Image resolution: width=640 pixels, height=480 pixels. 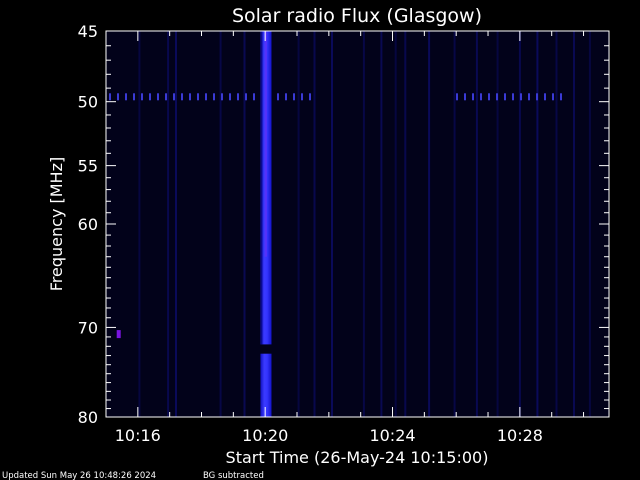 What do you see at coordinates (266, 385) in the screenshot?
I see `burst-lower` at bounding box center [266, 385].